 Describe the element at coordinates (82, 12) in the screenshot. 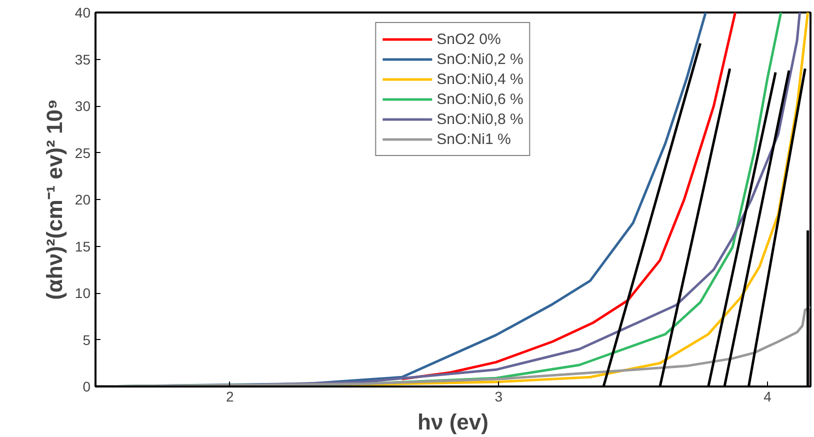

I see `y-tick-label: 40` at that location.